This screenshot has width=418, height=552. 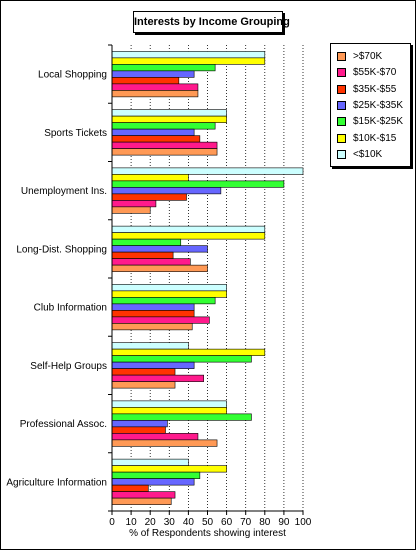 What do you see at coordinates (132, 522) in the screenshot?
I see `x-tick-label: 10` at bounding box center [132, 522].